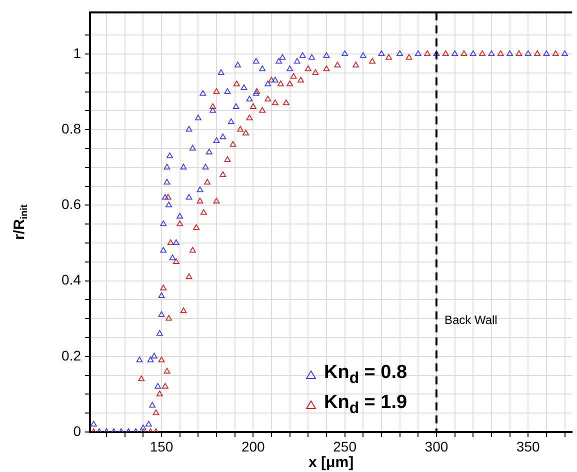 This screenshot has width=577, height=472. Describe the element at coordinates (331, 463) in the screenshot. I see `x-axis-title: x [μm]` at that location.